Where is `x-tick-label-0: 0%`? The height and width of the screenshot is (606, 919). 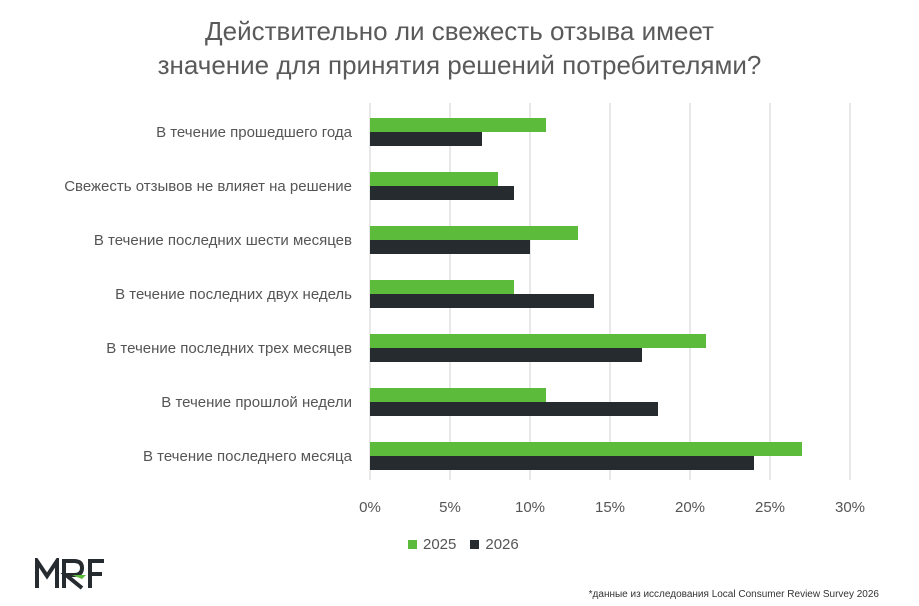 x-tick-label-0: 0% is located at coordinates (370, 507).